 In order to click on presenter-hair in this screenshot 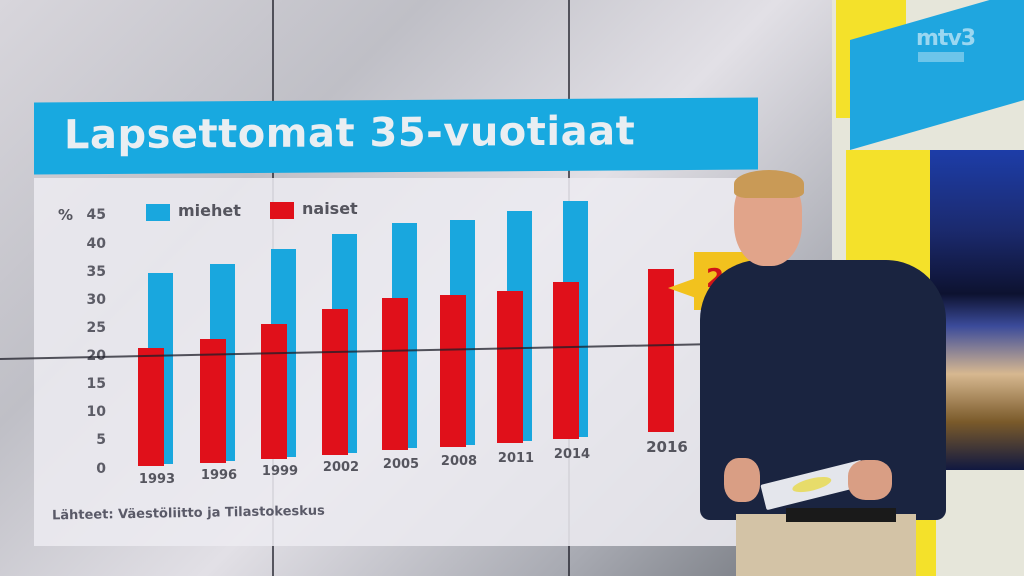, I will do `click(769, 184)`.